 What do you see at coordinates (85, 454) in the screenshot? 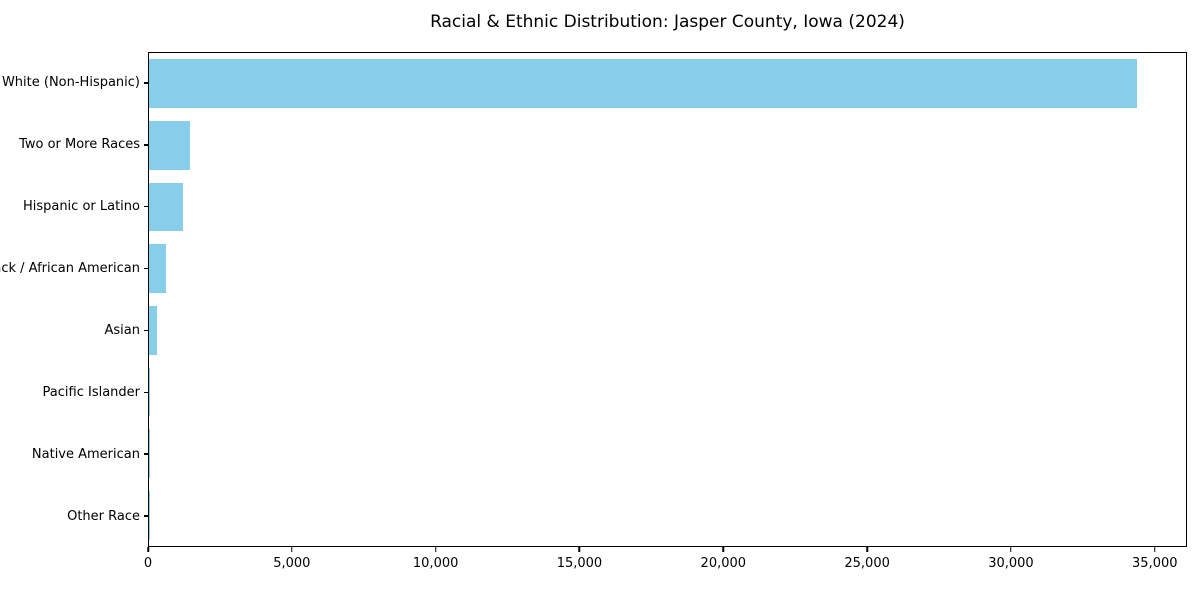
I see `y-tick-label: Native American` at bounding box center [85, 454].